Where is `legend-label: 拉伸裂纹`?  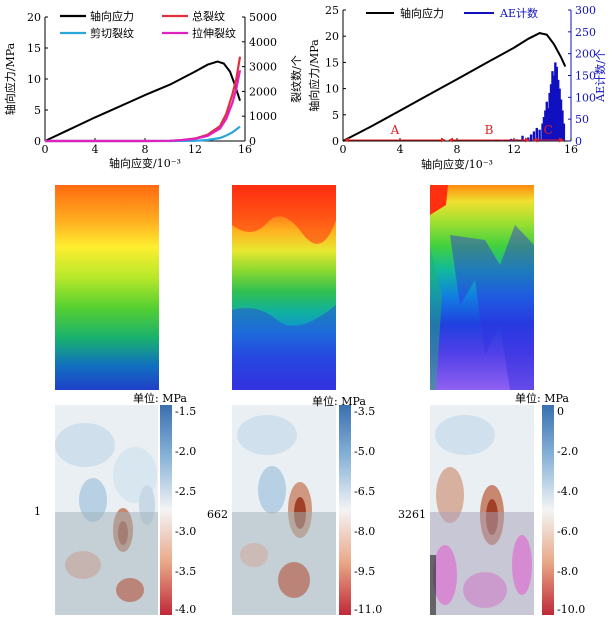 legend-label: 拉伸裂纹 is located at coordinates (214, 33).